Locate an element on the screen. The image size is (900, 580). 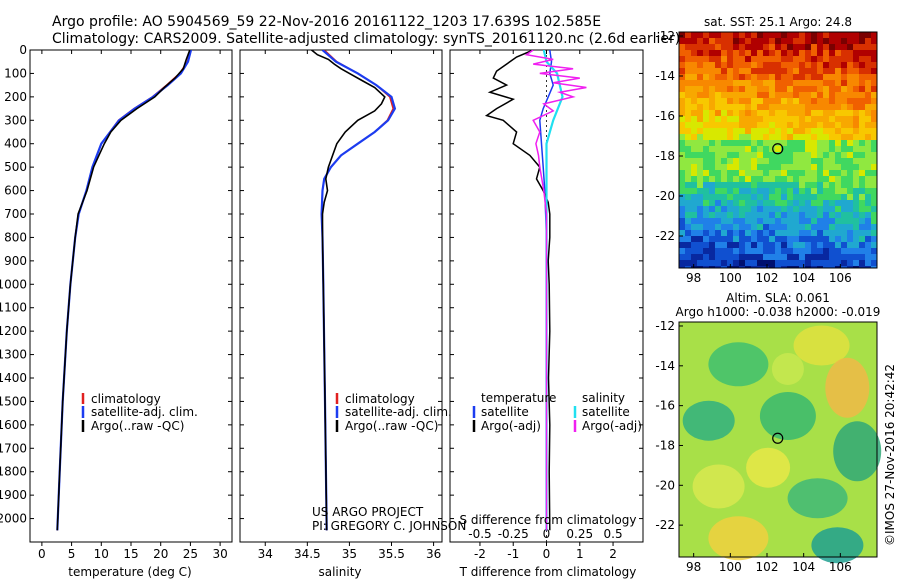
depth-tick-label: 400 is located at coordinates (15, 144).